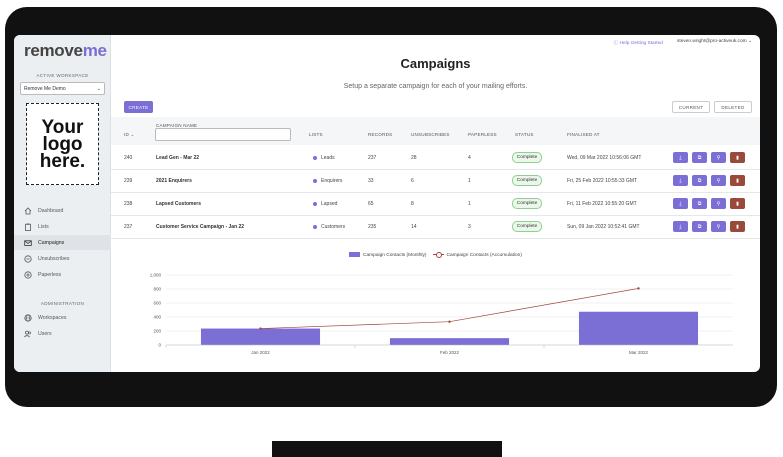  I want to click on legend-label: Campaign Contacts (Monthly), so click(395, 255).